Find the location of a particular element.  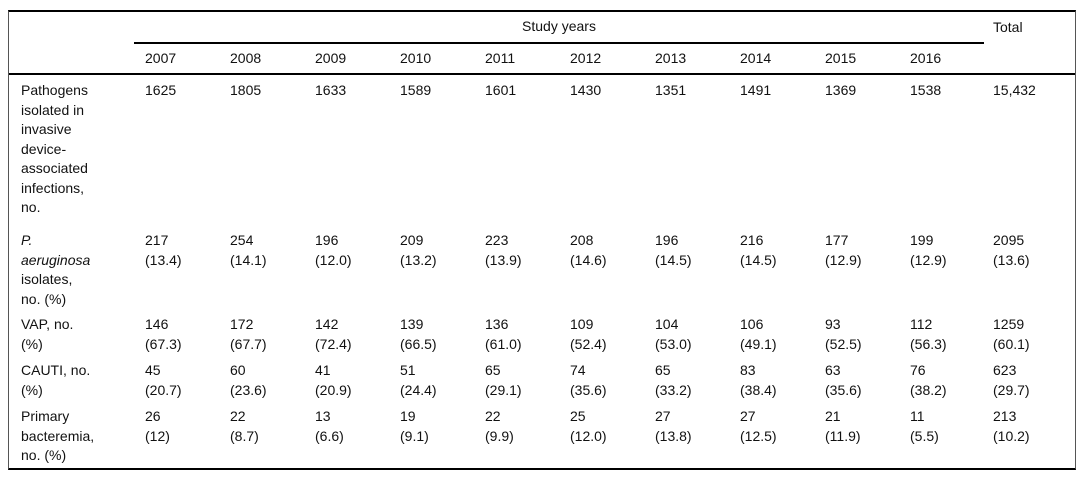

row-label: CAUTI, no. (%) is located at coordinates (71, 378).